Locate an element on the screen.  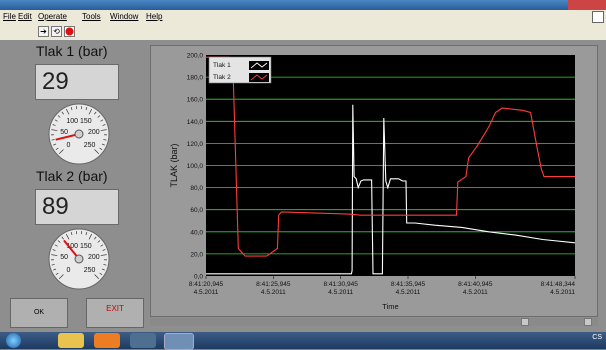
x-tick-label-time: 8:41:25,945 is located at coordinates (273, 284).